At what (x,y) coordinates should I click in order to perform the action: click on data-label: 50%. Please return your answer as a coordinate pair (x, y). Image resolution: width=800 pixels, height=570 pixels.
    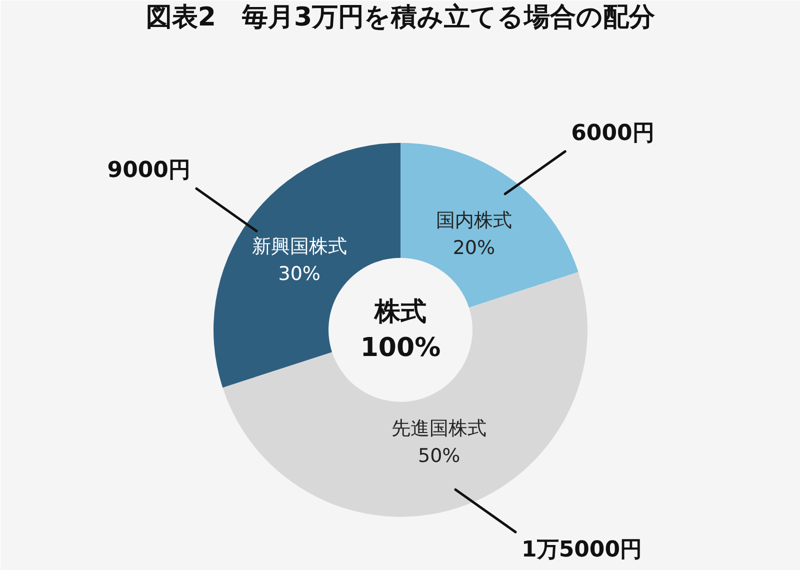
    Looking at the image, I should click on (439, 455).